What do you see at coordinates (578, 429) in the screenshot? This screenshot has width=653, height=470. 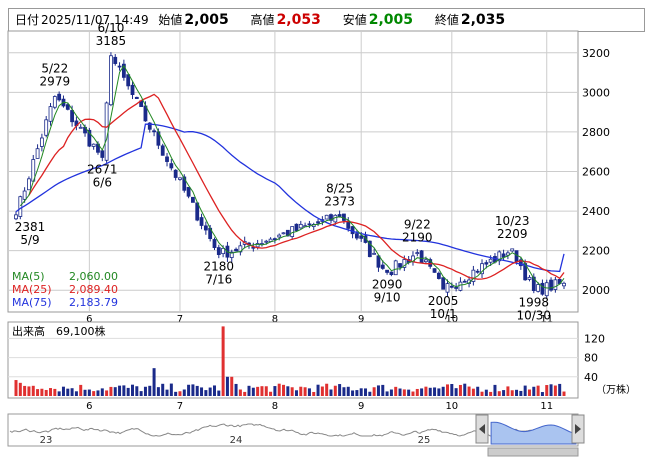 I see `navigator-right-handle` at bounding box center [578, 429].